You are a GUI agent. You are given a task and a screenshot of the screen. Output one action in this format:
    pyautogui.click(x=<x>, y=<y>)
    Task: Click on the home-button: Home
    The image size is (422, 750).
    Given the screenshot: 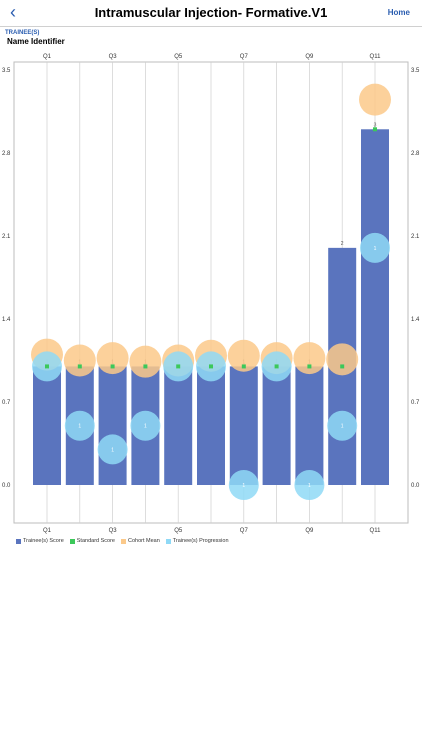 What is the action you would take?
    pyautogui.click(x=398, y=12)
    